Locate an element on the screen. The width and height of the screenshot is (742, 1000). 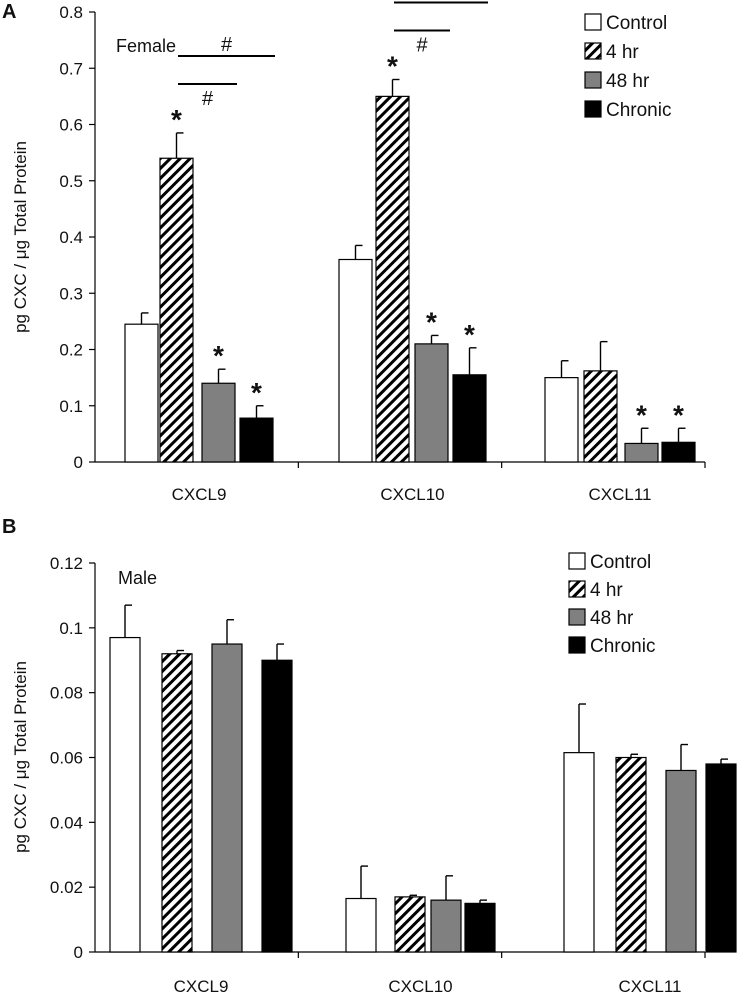
panel-annotation: Male is located at coordinates (137, 578).